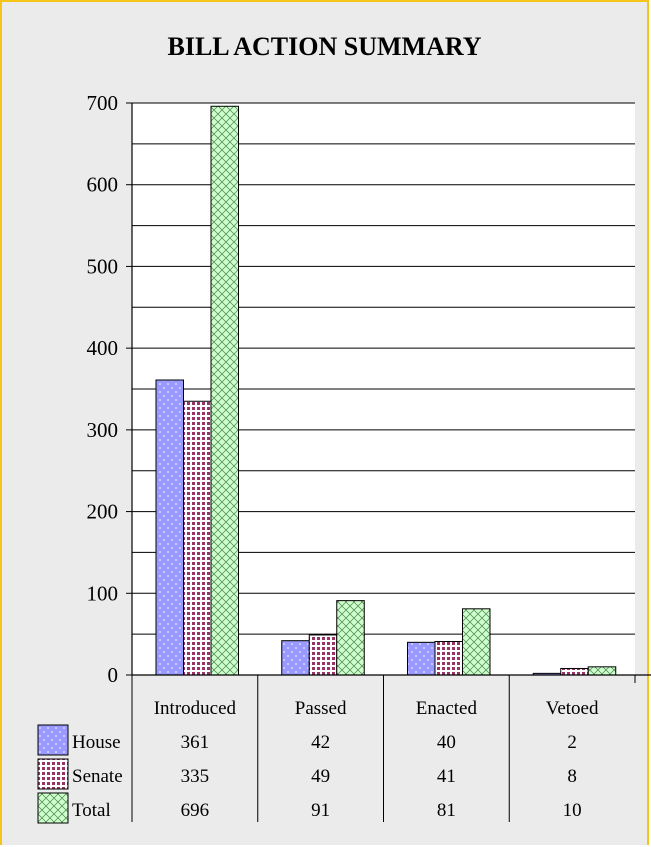 The height and width of the screenshot is (847, 651). I want to click on category-label-enacted: Enacted, so click(447, 708).